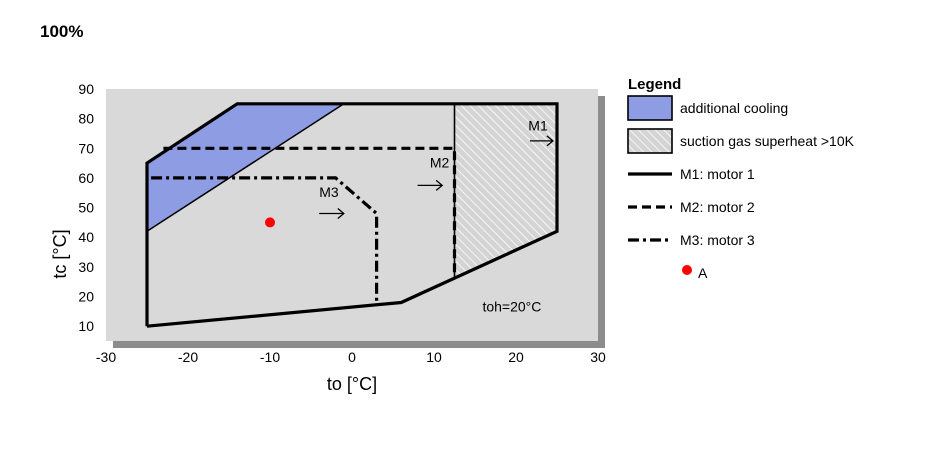 The image size is (951, 449). What do you see at coordinates (86, 148) in the screenshot?
I see `y-tick-label: 70` at bounding box center [86, 148].